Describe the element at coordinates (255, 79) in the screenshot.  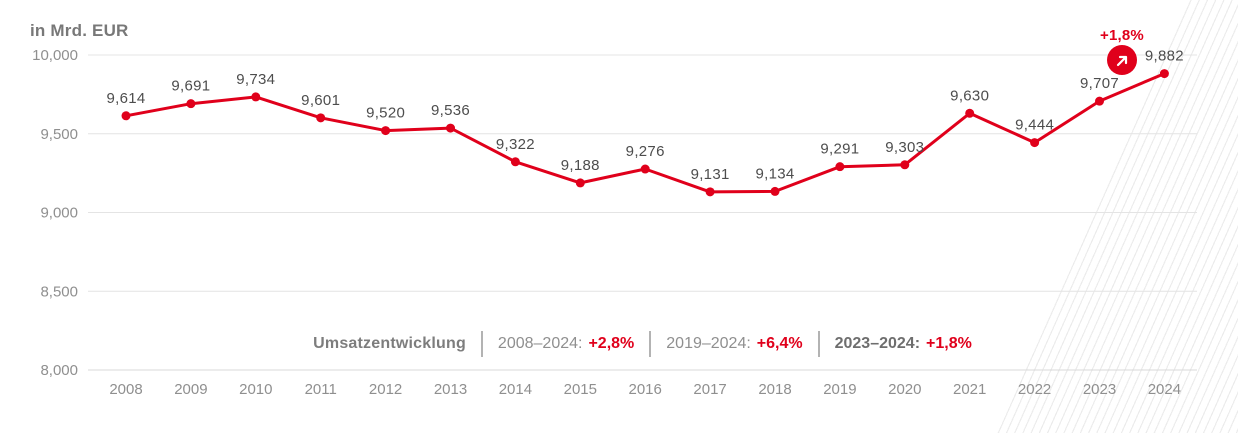
I see `data-point-label: 9,734` at that location.